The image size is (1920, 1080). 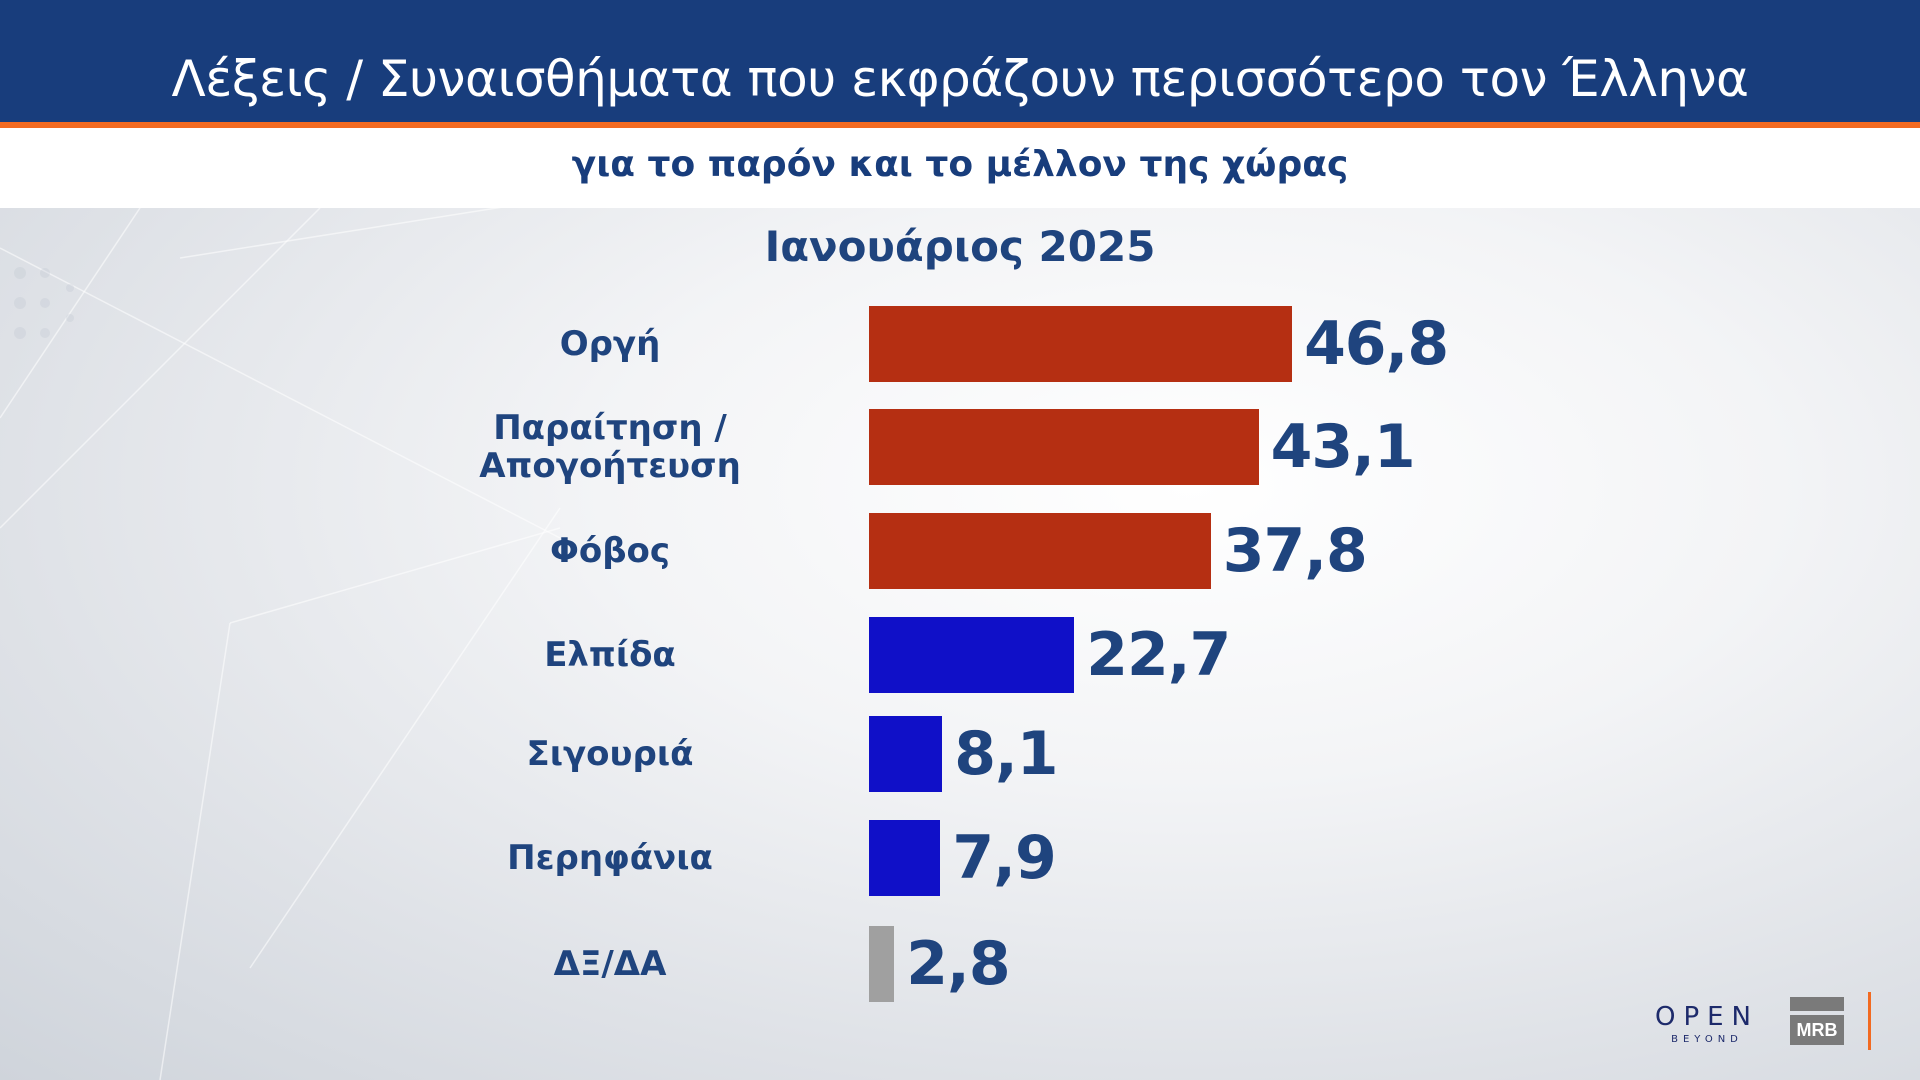 I want to click on bar-label: Σιγουριά, so click(x=610, y=754).